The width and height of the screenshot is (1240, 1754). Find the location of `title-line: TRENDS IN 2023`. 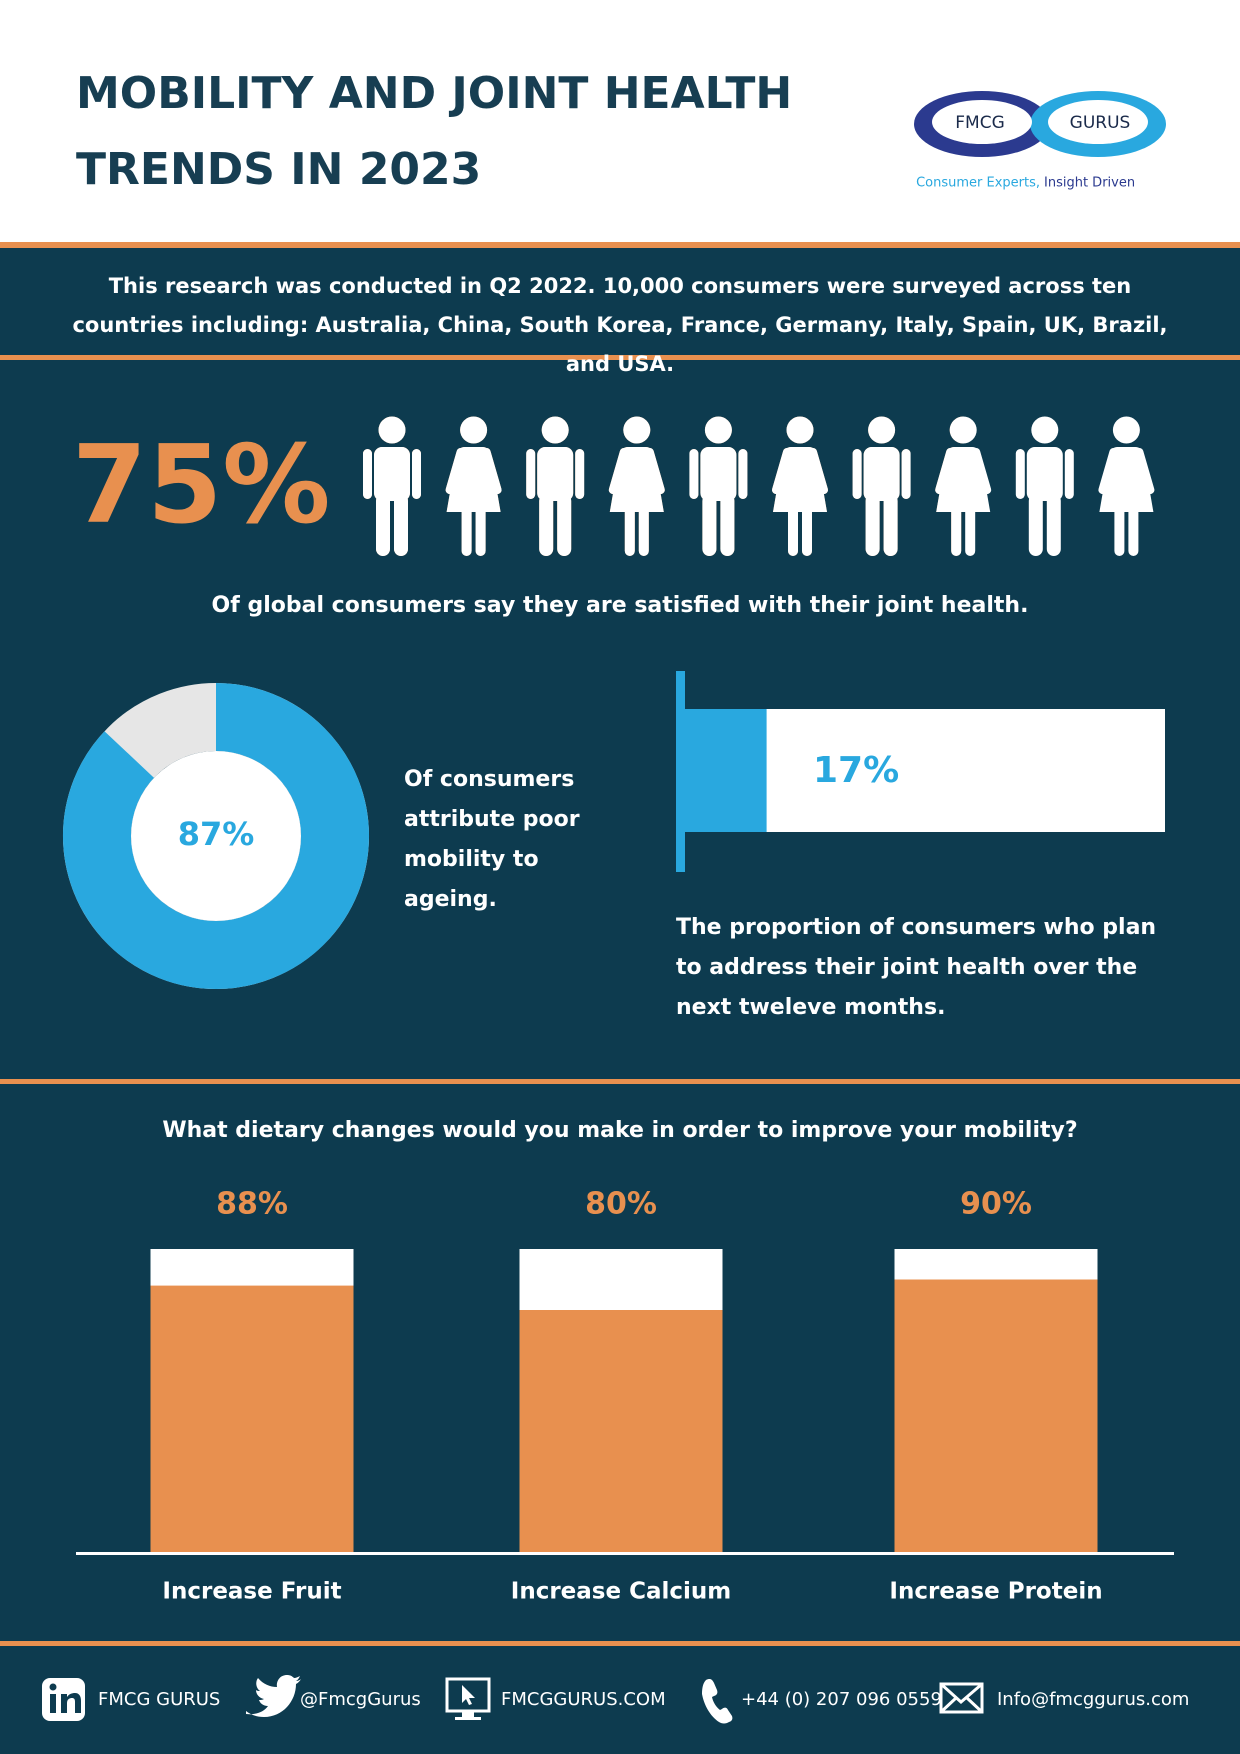

title-line: TRENDS IN 2023 is located at coordinates (279, 169).